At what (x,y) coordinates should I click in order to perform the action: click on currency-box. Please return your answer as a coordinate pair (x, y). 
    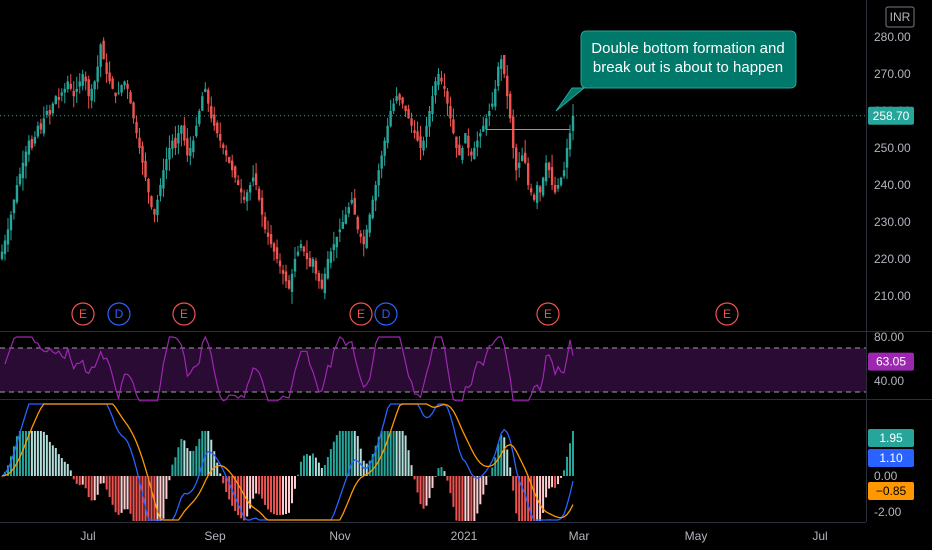
    Looking at the image, I should click on (900, 17).